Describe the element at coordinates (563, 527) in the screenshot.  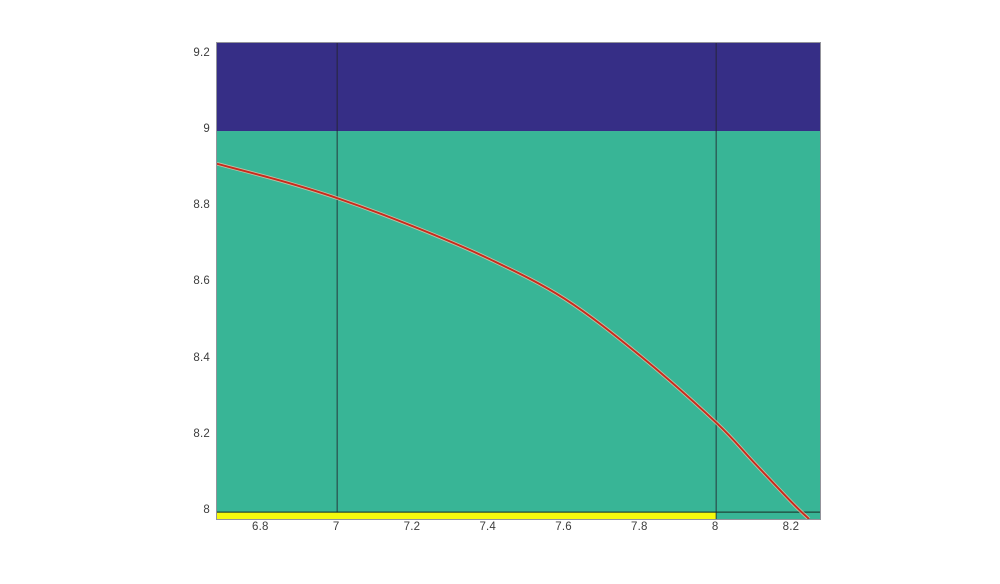
I see `x-tick-label: 7.6` at that location.